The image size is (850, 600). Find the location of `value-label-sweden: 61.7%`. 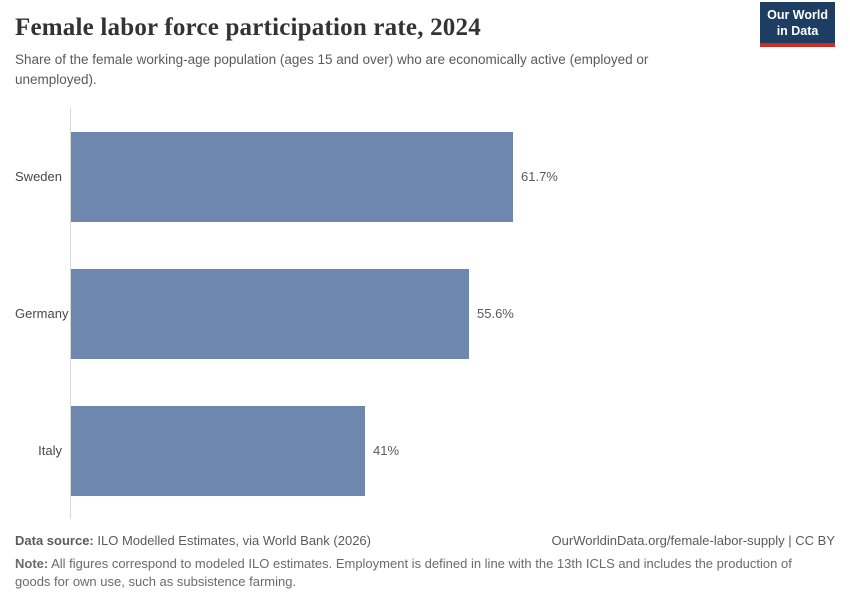

value-label-sweden: 61.7% is located at coordinates (539, 177).